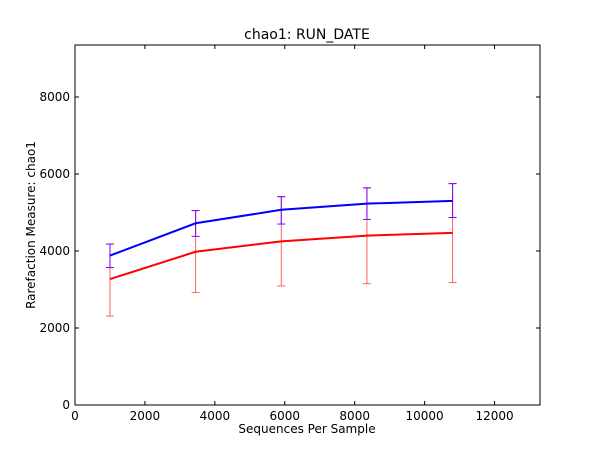 The height and width of the screenshot is (450, 600). Describe the element at coordinates (354, 416) in the screenshot. I see `x-tick-label: 8000` at that location.